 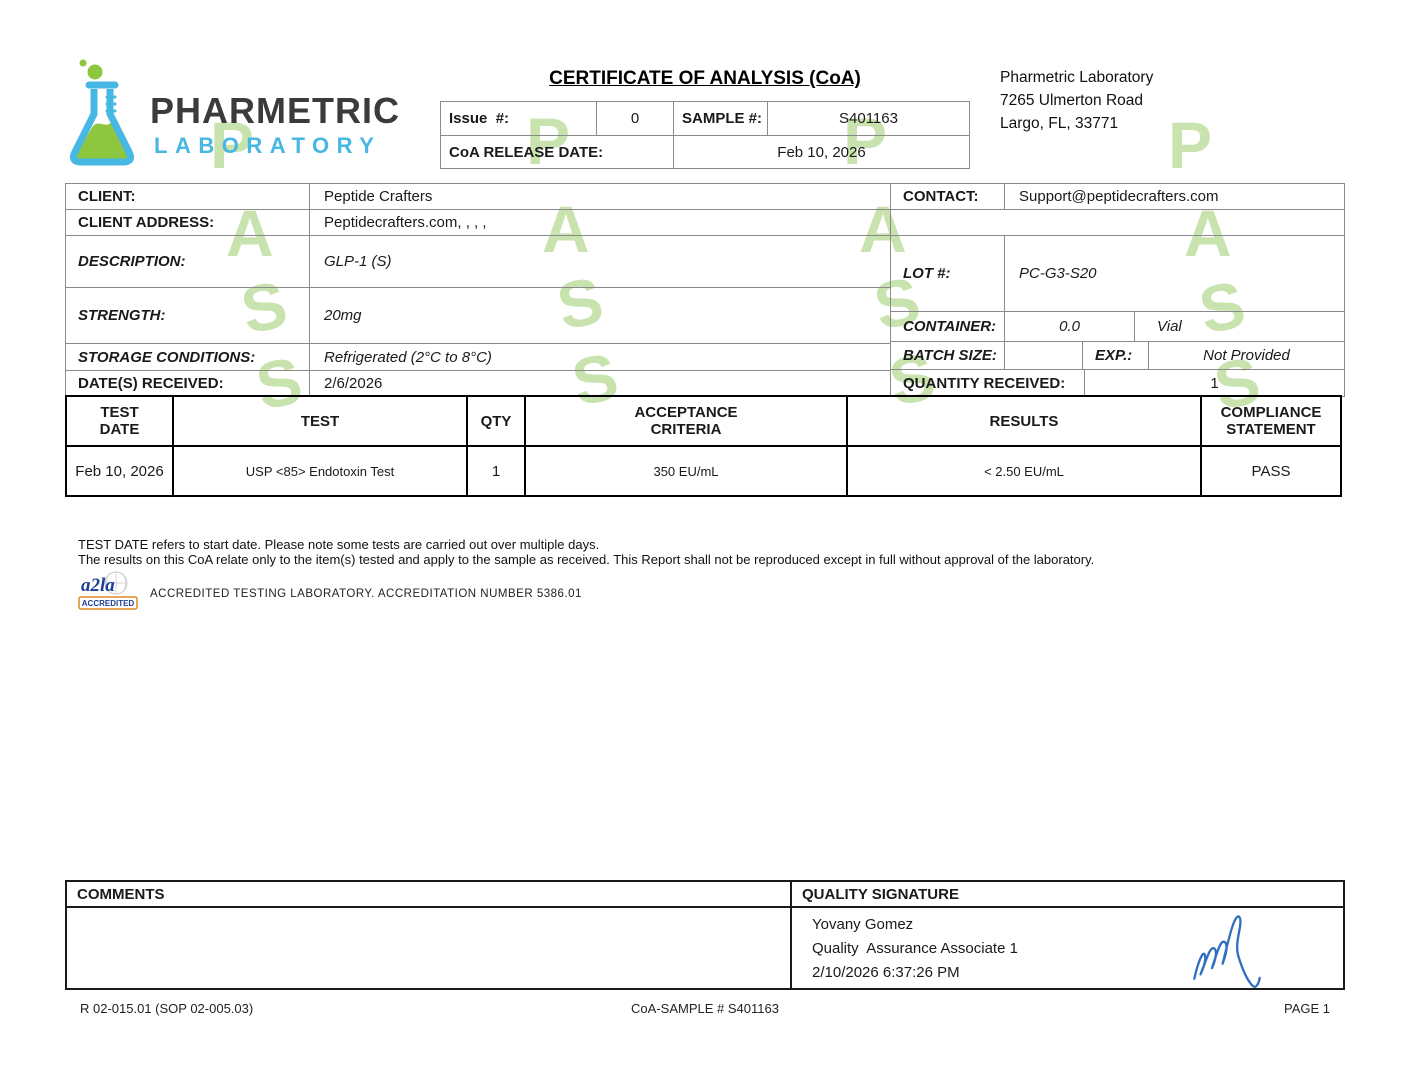 I want to click on col-header-compliance-statement-text: COMPLIANCE STATEMENT, so click(x=1271, y=421).